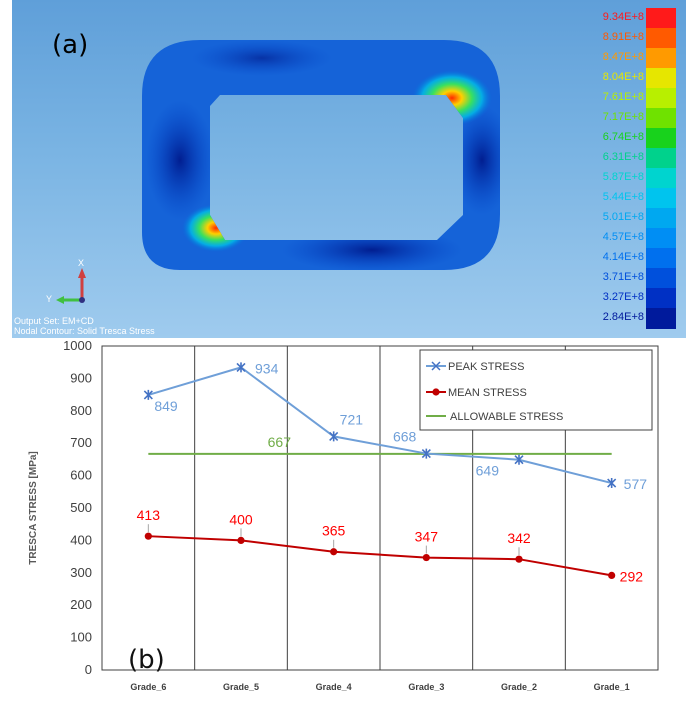  What do you see at coordinates (426, 687) in the screenshot?
I see `x-tick-label: Grade_3` at bounding box center [426, 687].